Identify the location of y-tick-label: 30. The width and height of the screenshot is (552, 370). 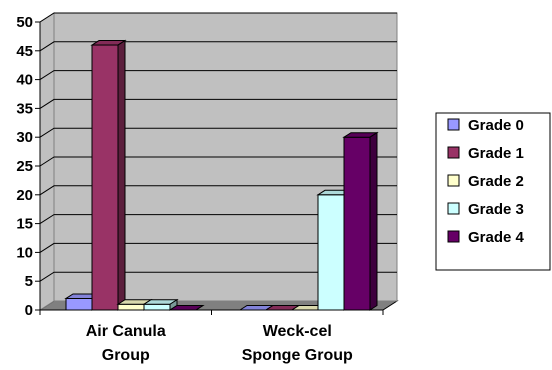
(24, 137).